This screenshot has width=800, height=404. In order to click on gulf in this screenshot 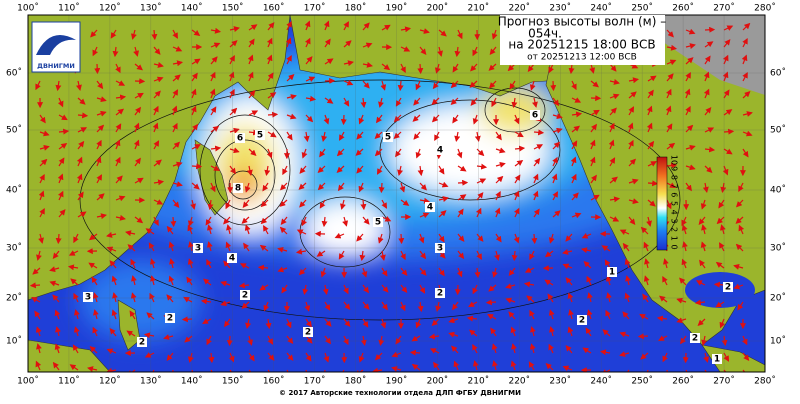, I will do `click(720, 290)`.